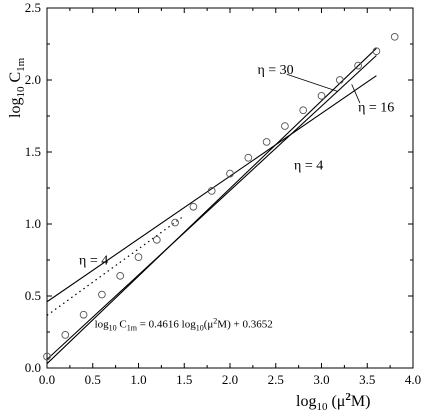  I want to click on y-tick-label: 0.5, so click(33, 295).